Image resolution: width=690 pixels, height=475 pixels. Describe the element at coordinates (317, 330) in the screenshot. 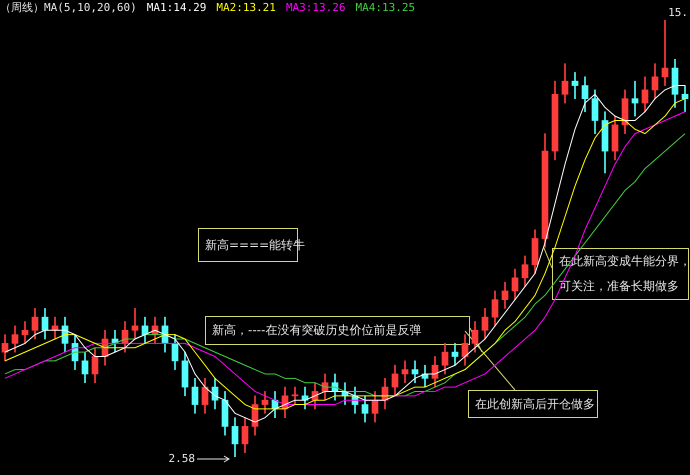

I see `annotation: 新高，----在没有突破历史价位前是反弹` at that location.